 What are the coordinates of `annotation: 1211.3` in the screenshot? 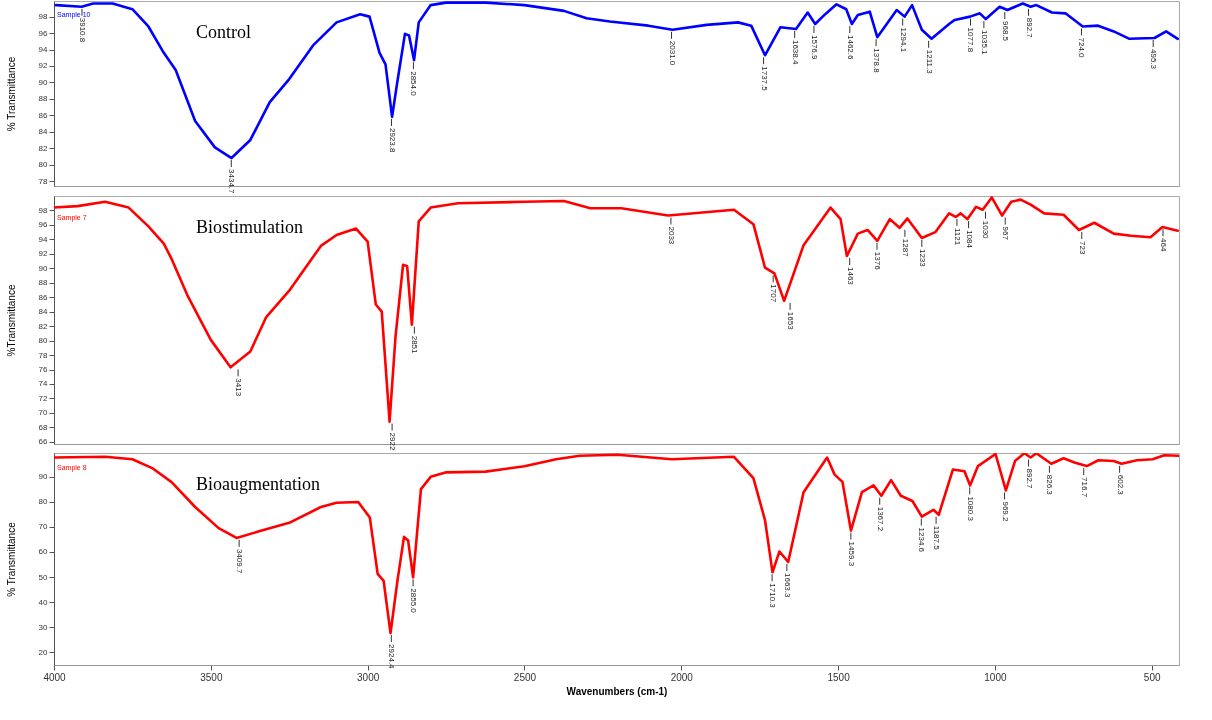 It's located at (929, 62).